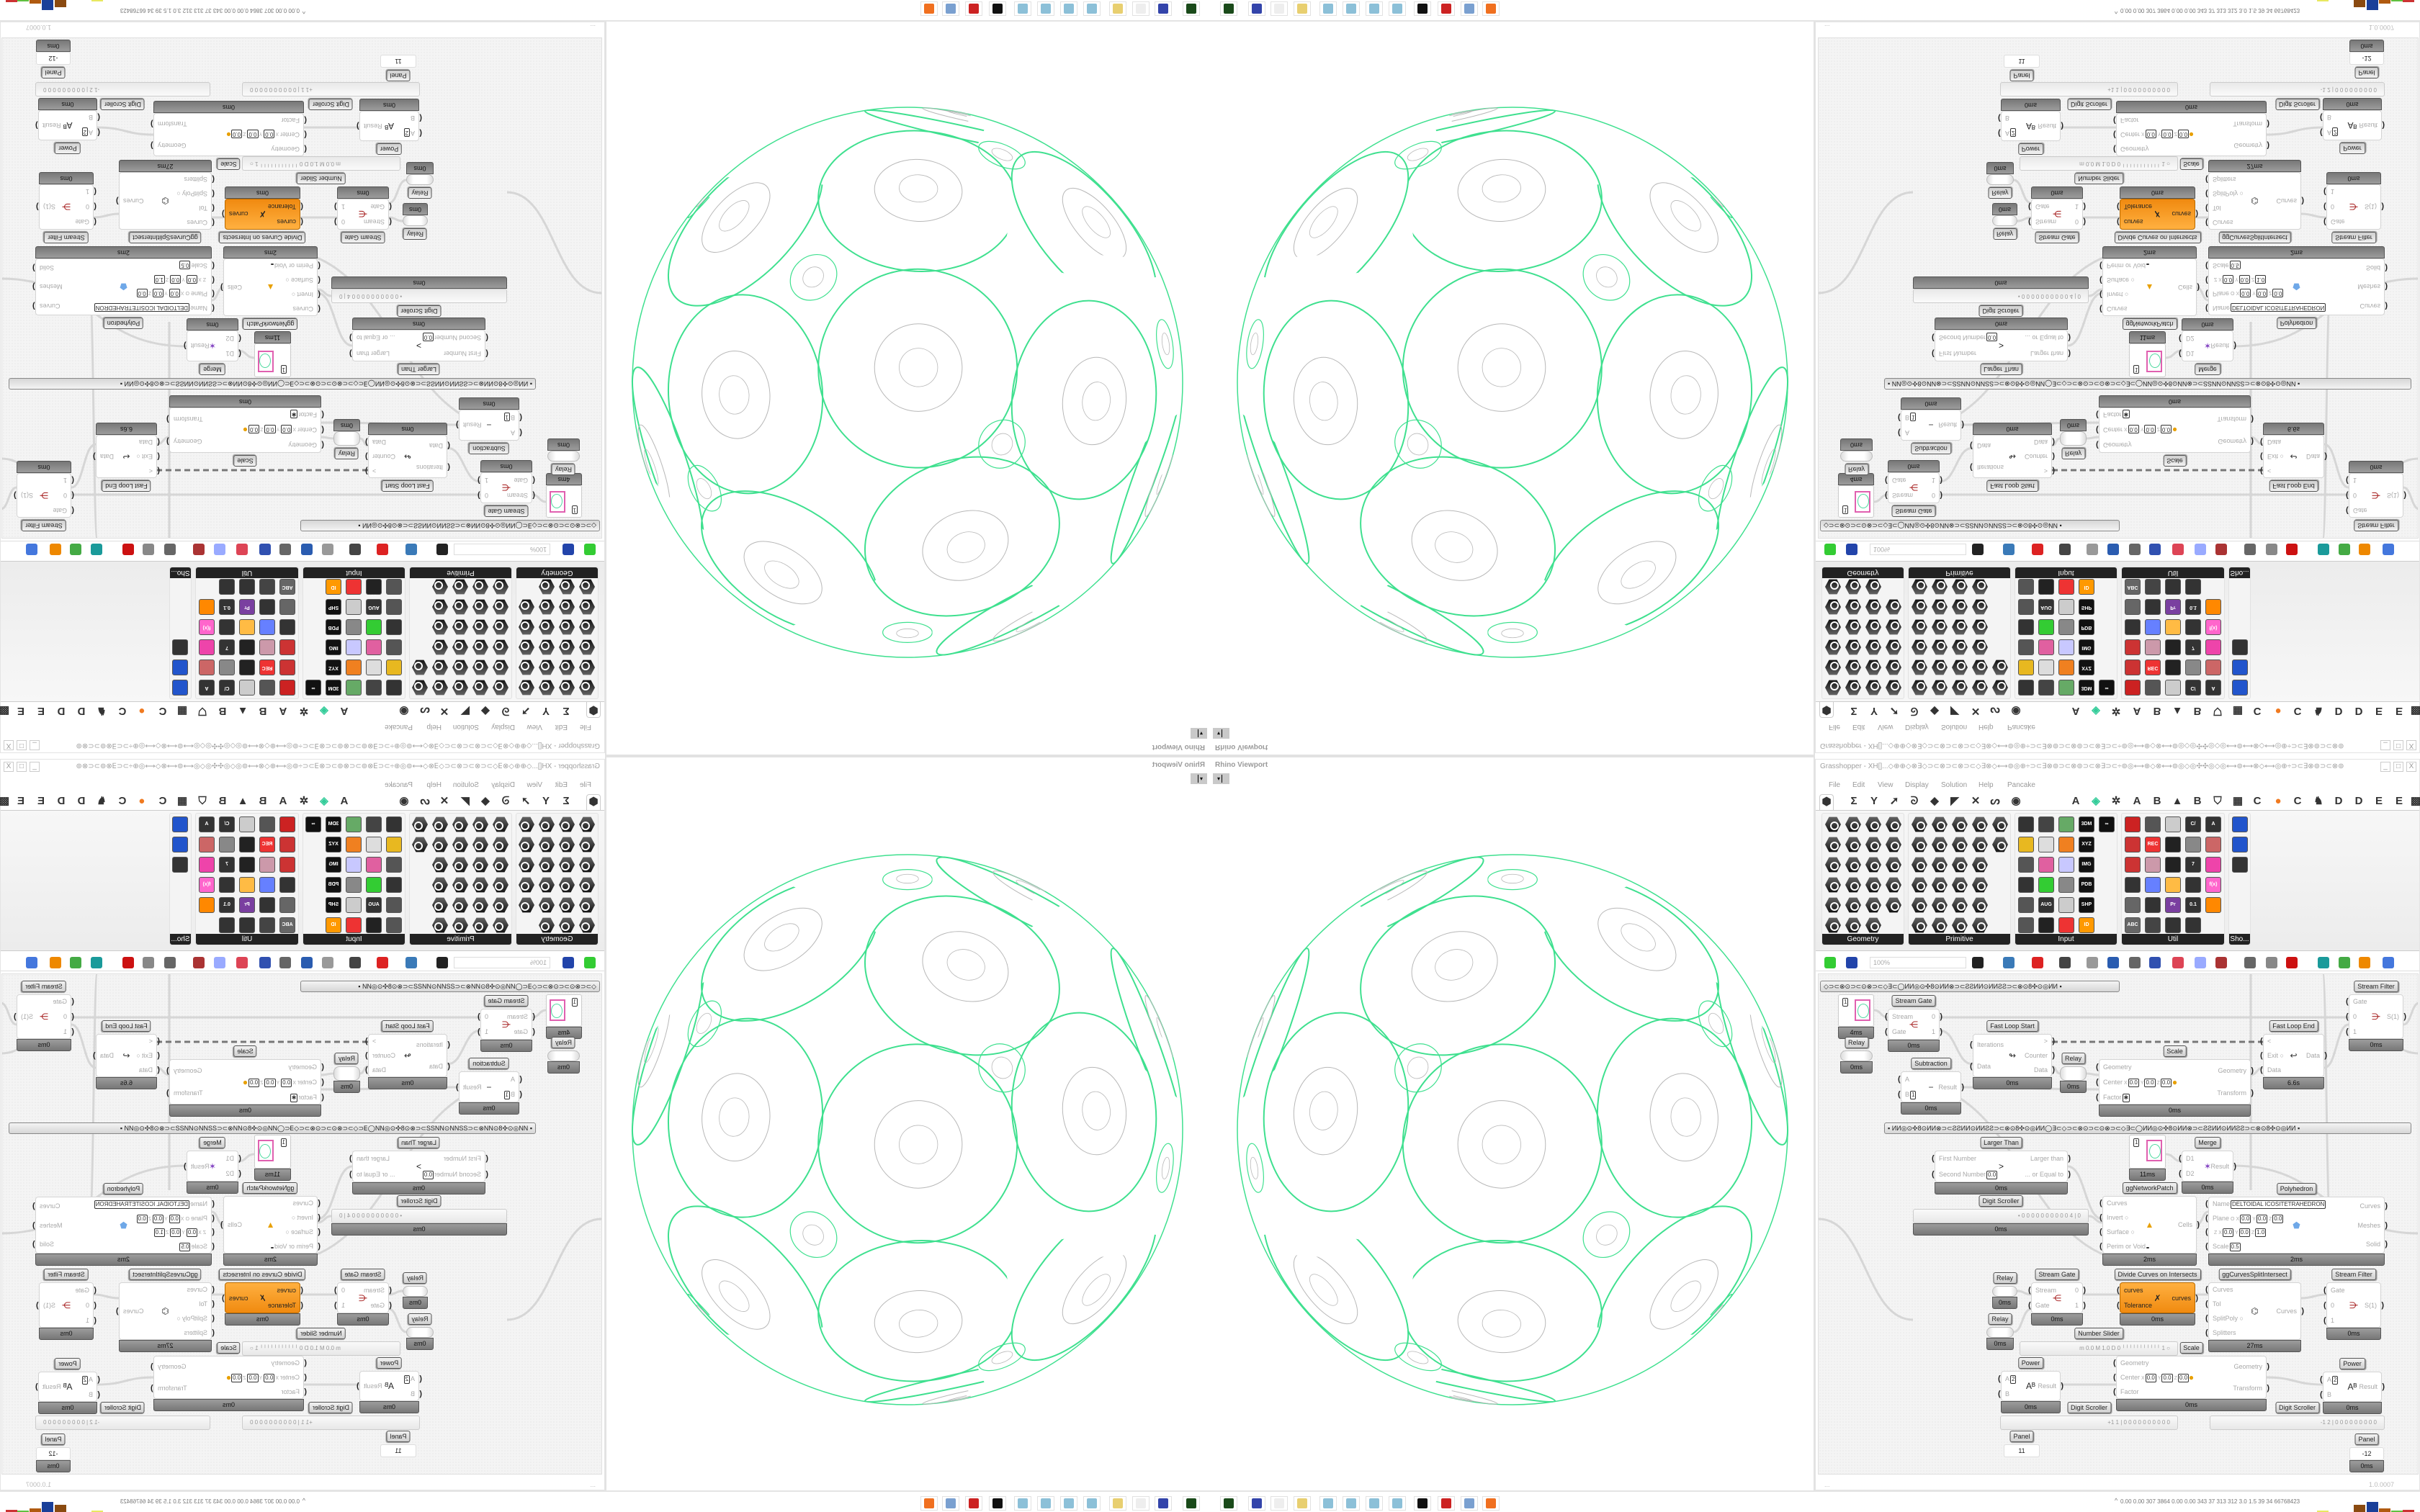  What do you see at coordinates (461, 939) in the screenshot?
I see `panel-label: Primitive` at bounding box center [461, 939].